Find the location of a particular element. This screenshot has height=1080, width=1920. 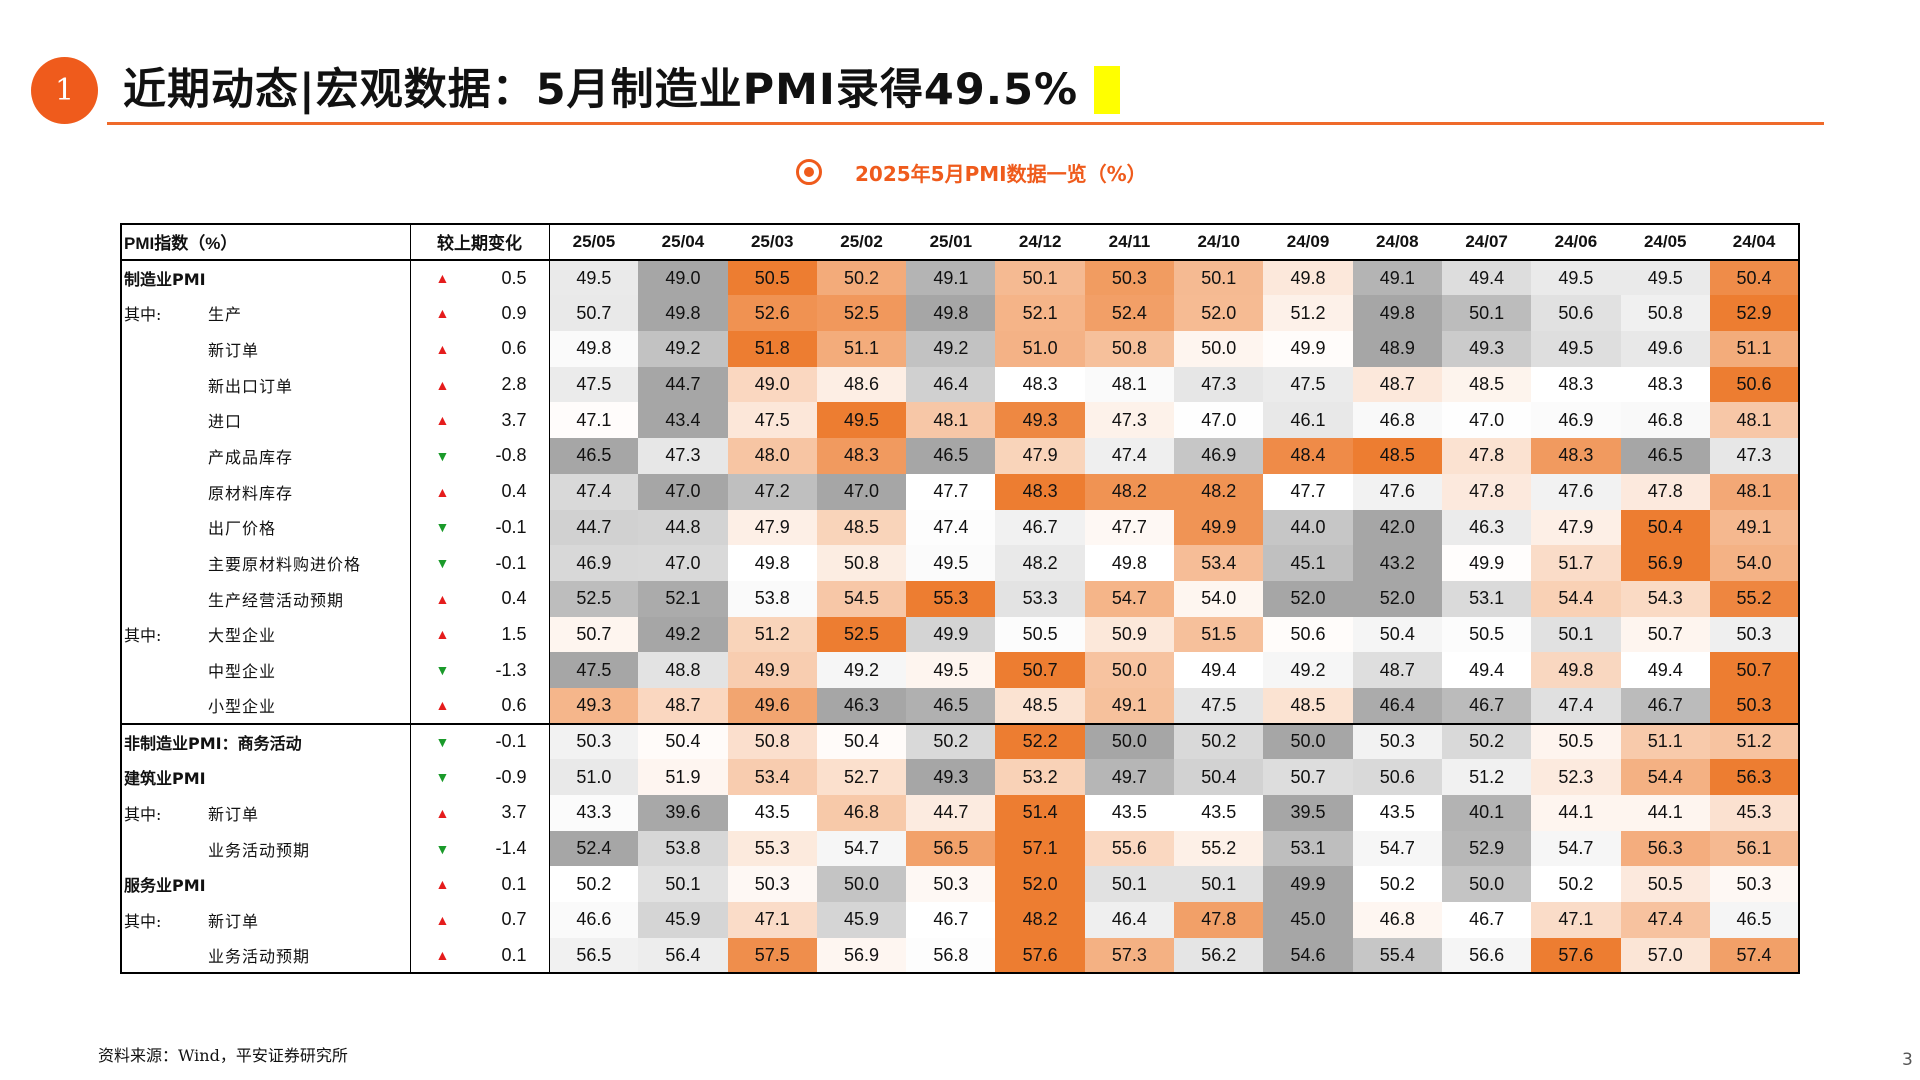

value-cell: 47.4 is located at coordinates (1576, 705).